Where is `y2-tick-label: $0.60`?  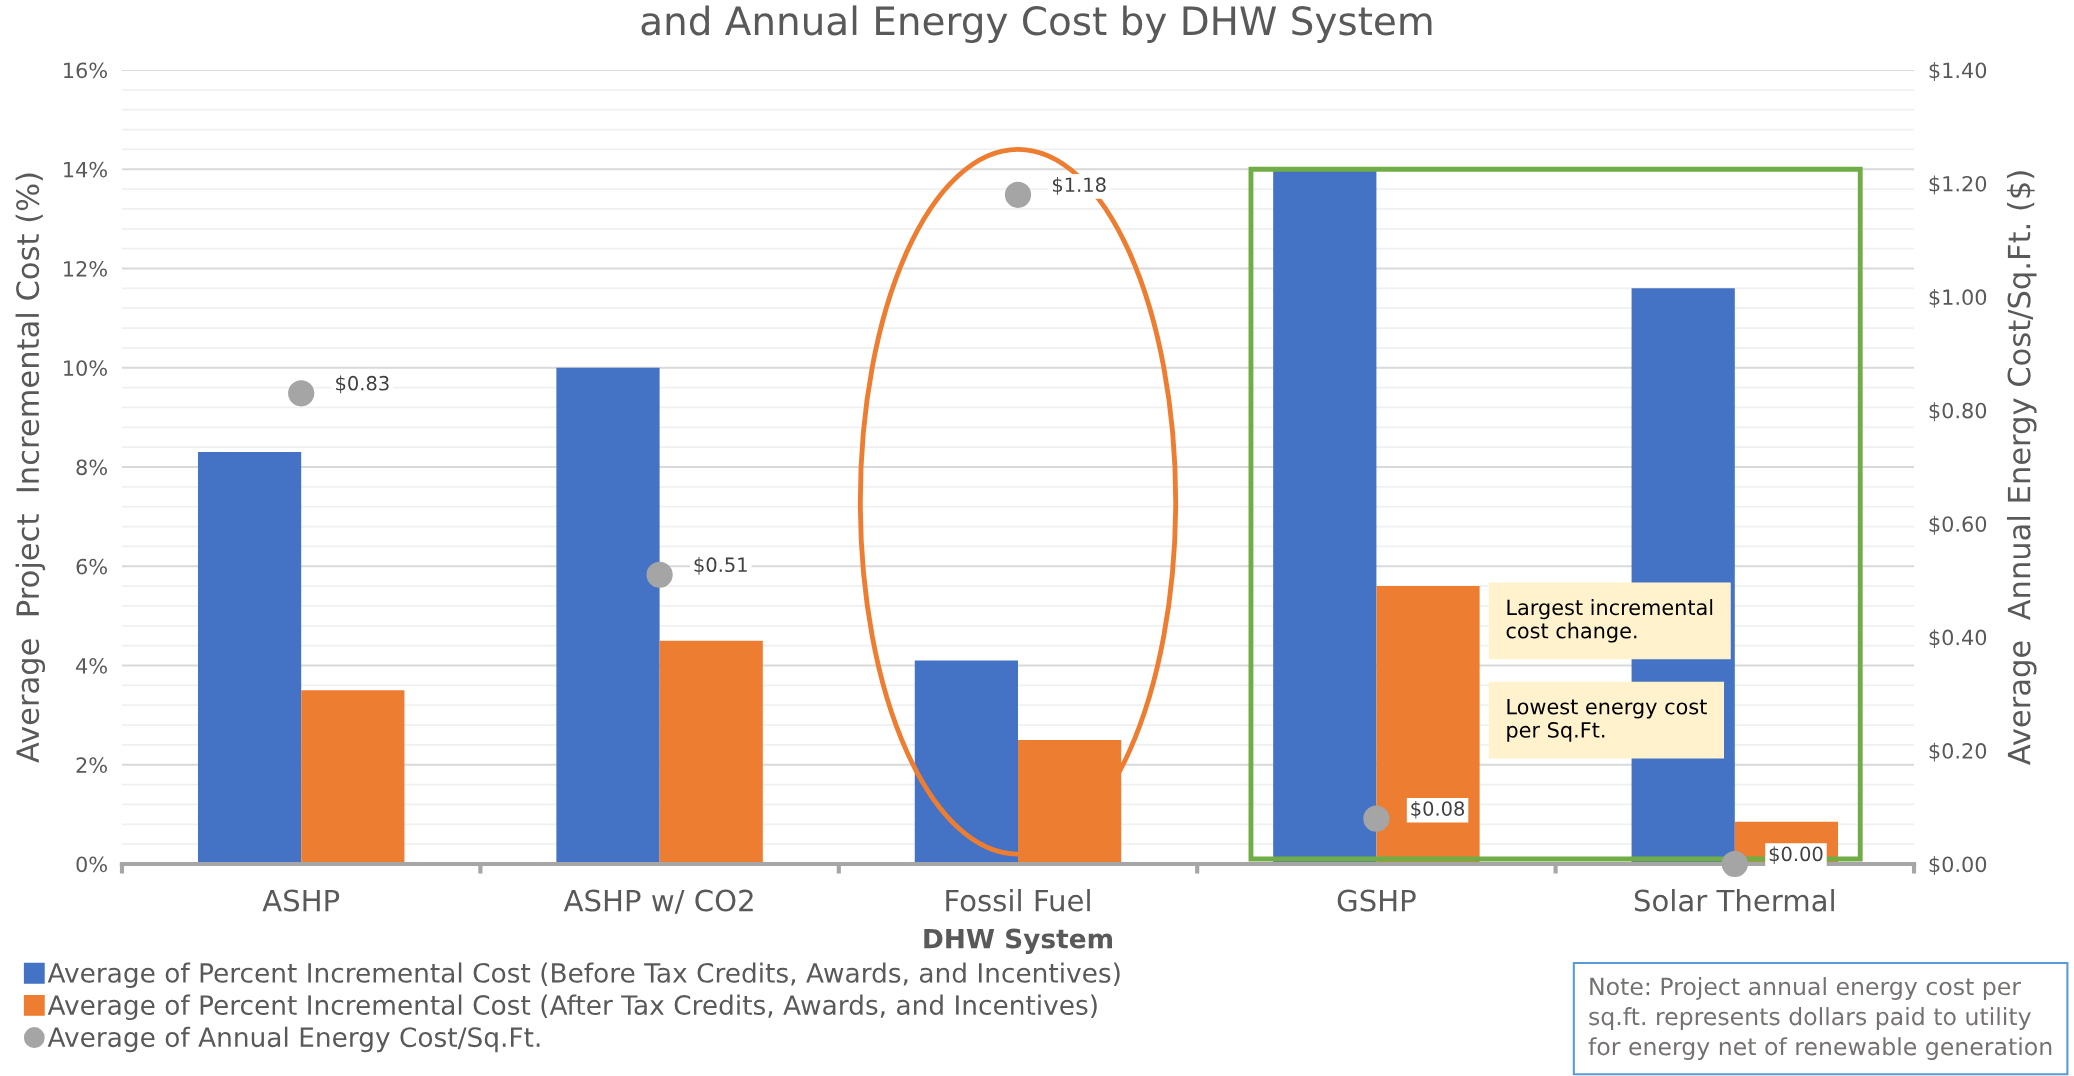 y2-tick-label: $0.60 is located at coordinates (1958, 525).